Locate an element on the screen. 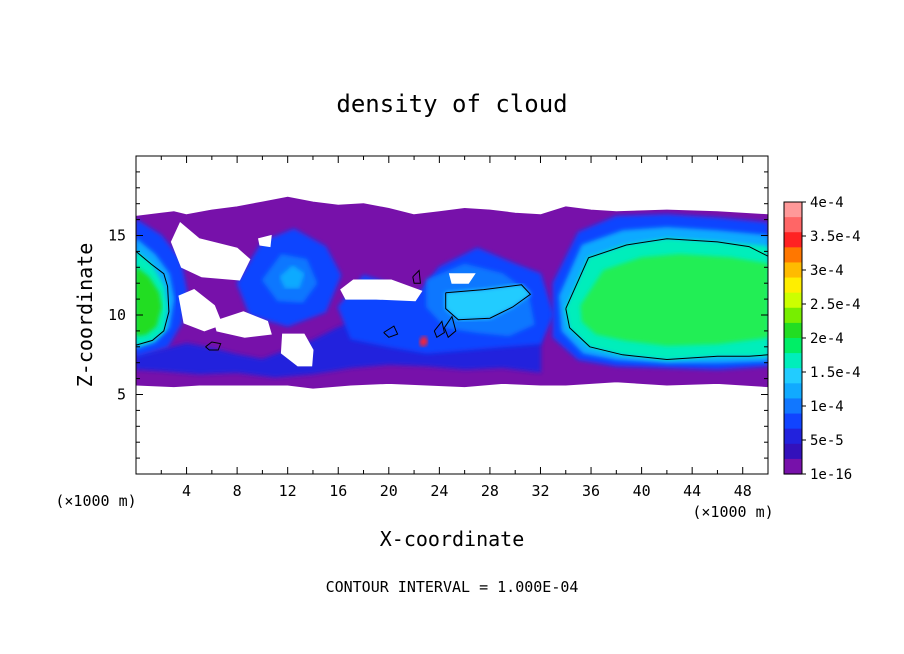 This screenshot has width=904, height=654. colorbar-label: 3.5e-4 is located at coordinates (835, 237).